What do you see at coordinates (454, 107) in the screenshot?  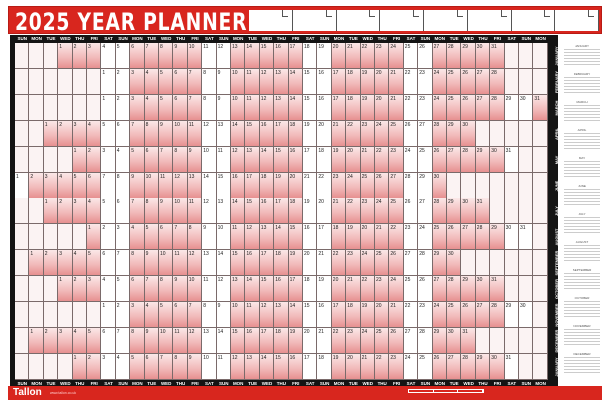 I see `day-cell: 25` at bounding box center [454, 107].